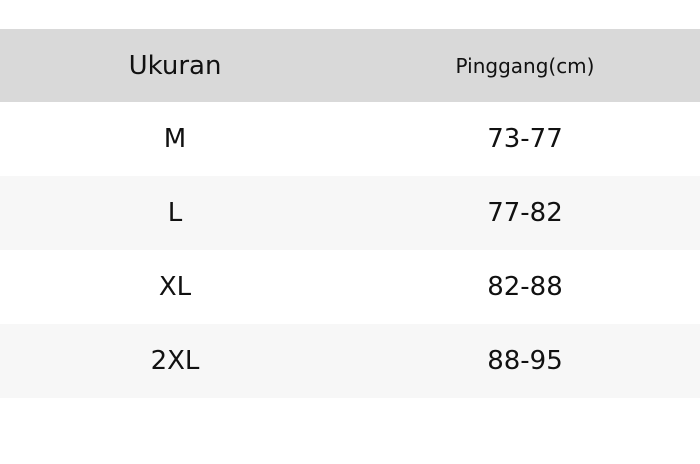 This screenshot has width=700, height=464. What do you see at coordinates (175, 139) in the screenshot?
I see `table-cell: M` at bounding box center [175, 139].